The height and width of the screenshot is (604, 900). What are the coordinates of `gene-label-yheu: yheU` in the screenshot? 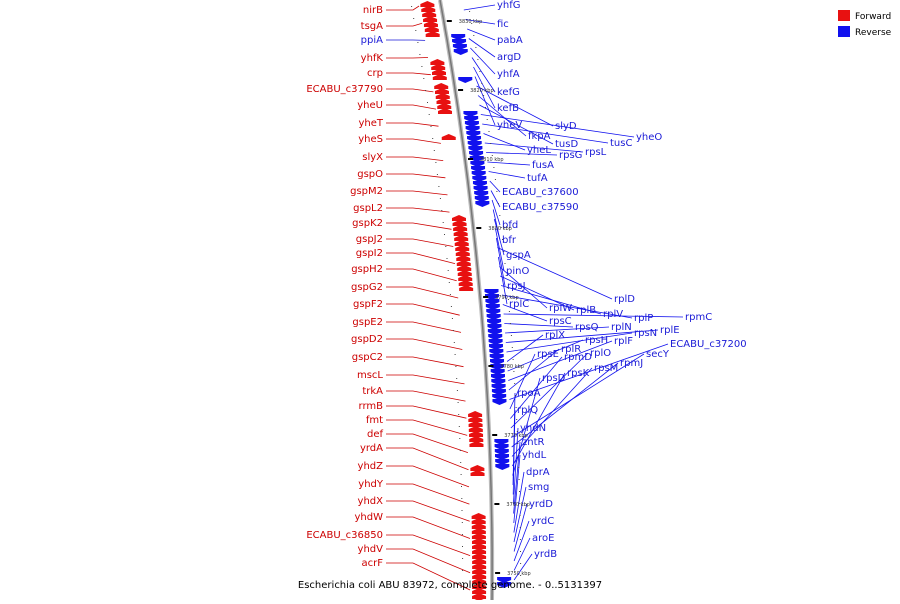 It's located at (370, 105).